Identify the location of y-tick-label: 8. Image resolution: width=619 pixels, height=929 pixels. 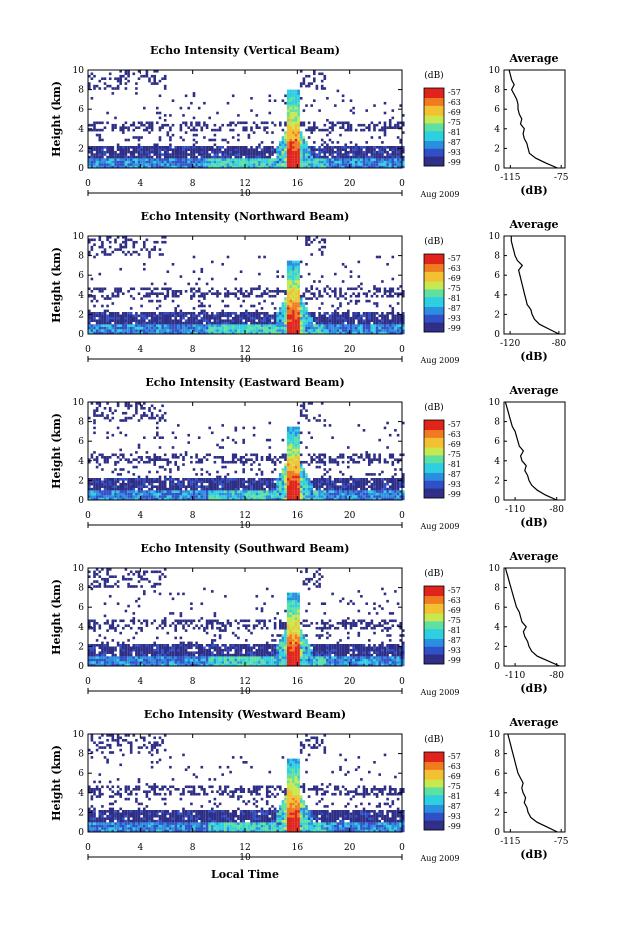
(81, 91).